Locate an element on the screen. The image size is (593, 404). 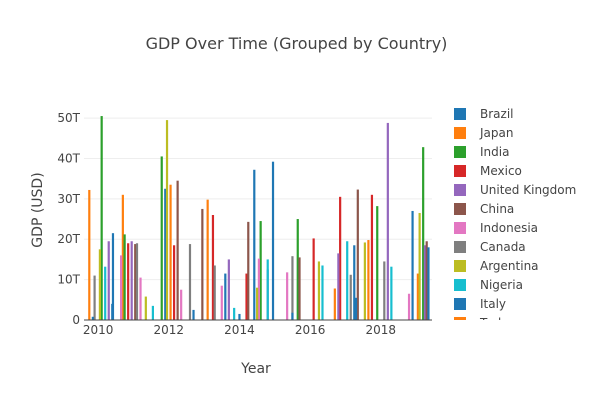
x-tick-label: 2010 is located at coordinates (98, 330).